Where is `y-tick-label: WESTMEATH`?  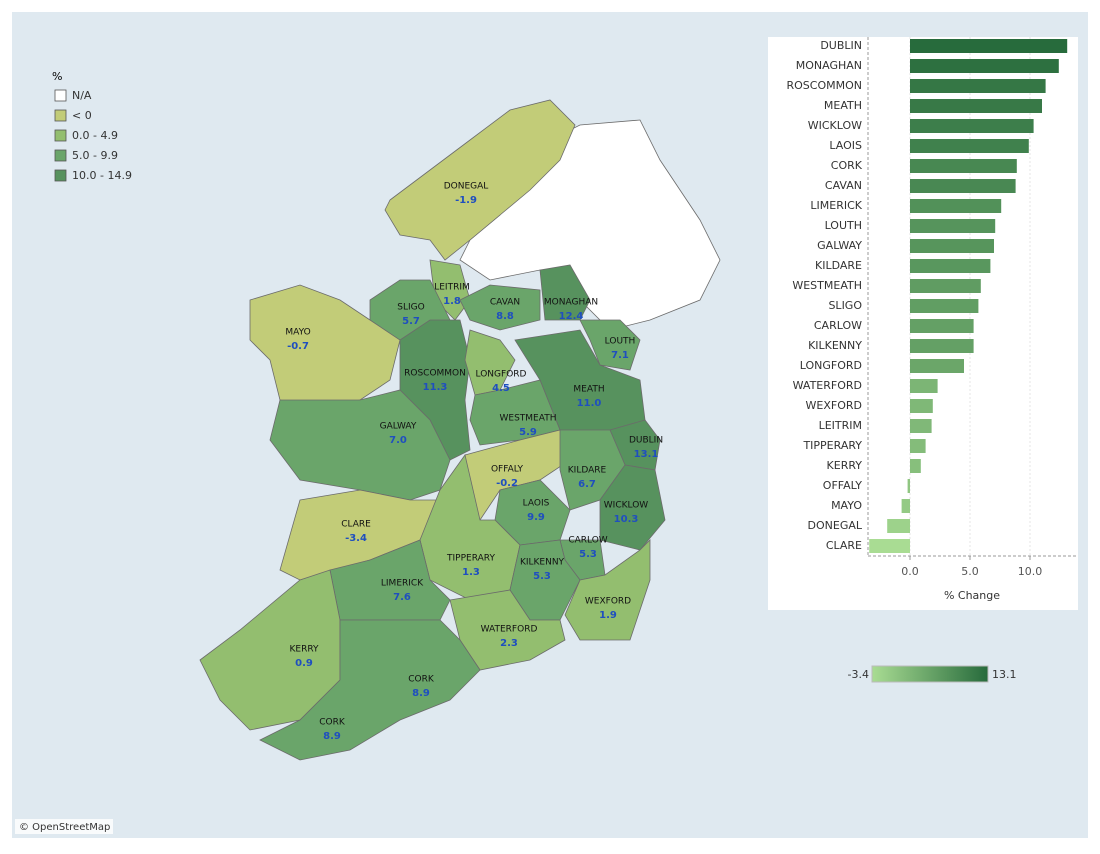
y-tick-label: WESTMEATH is located at coordinates (827, 285).